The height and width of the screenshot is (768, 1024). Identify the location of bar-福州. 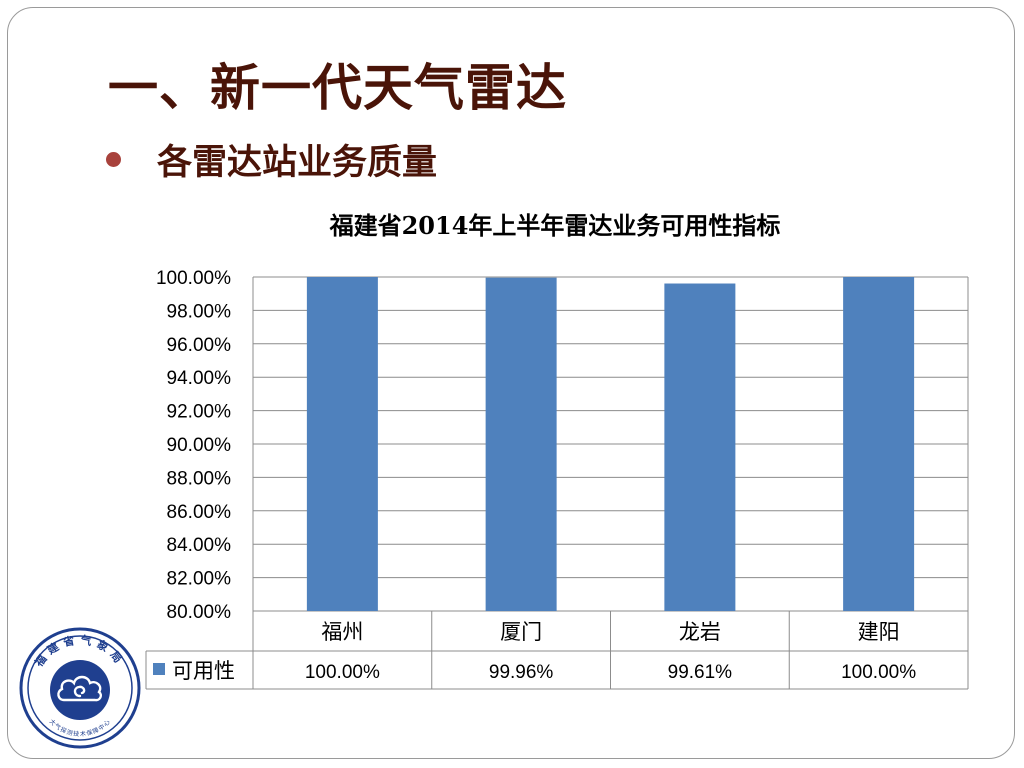
(342, 444).